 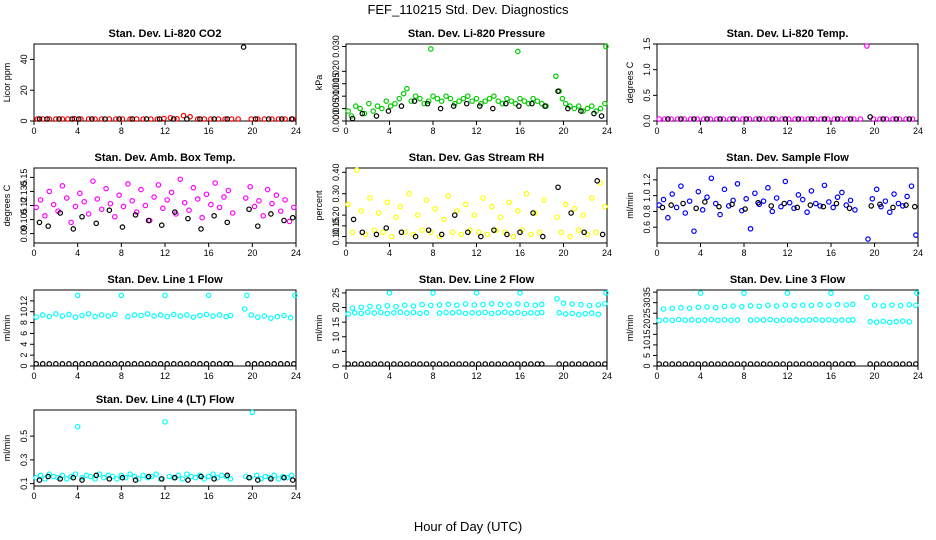 I want to click on x-tick-label: 16, so click(x=209, y=496).